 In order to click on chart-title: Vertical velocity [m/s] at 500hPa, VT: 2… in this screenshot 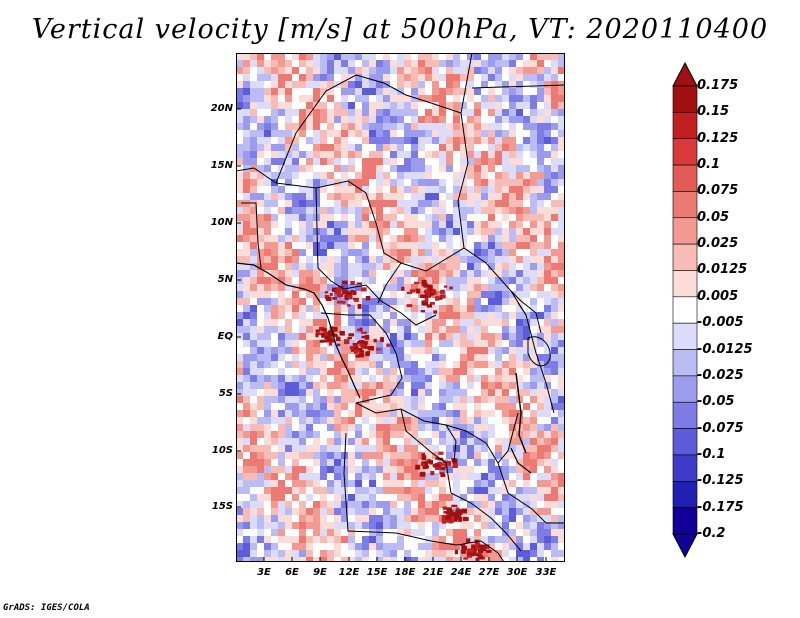, I will do `click(400, 29)`.